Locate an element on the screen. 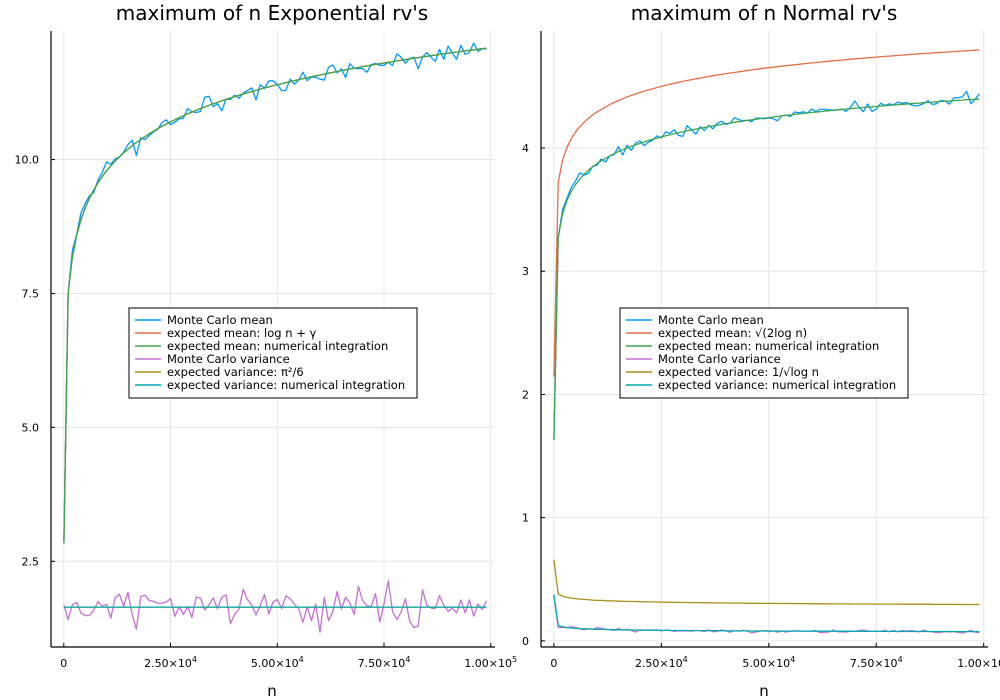 The image size is (1000, 700). exponential-legend-box is located at coordinates (273, 353).